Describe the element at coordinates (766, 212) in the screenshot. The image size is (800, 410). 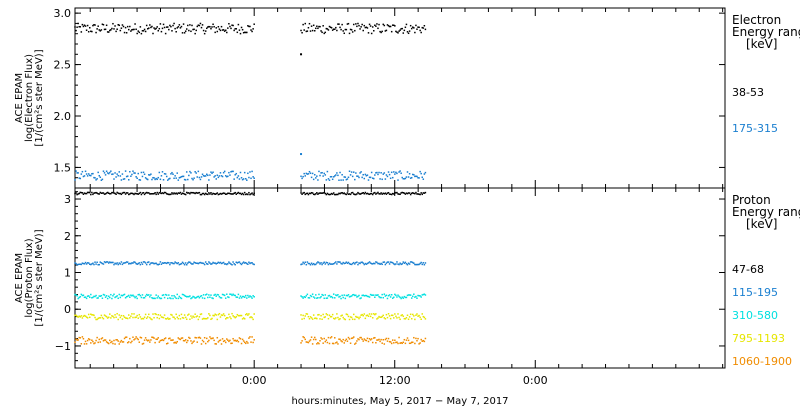
I see `proton-legend-title: Energy ranges` at that location.